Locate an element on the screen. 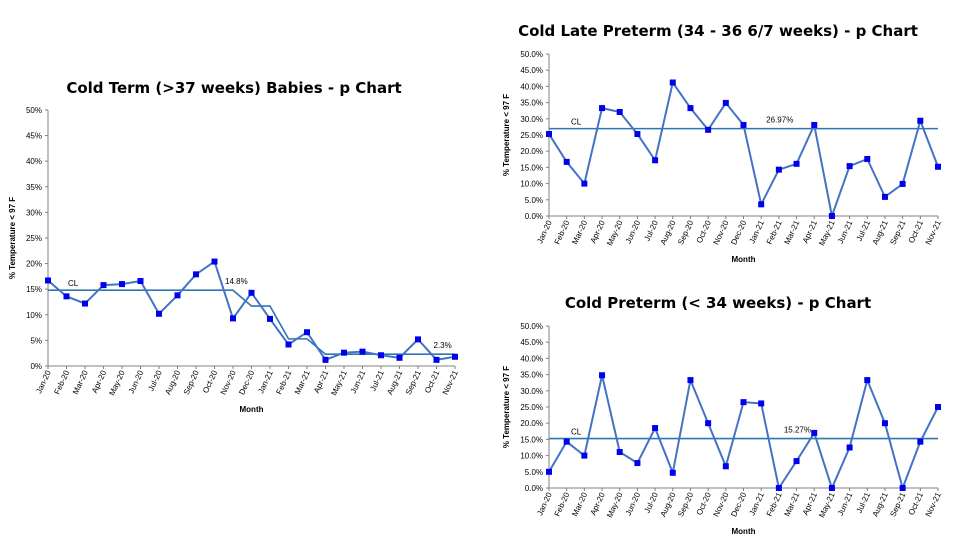 The image size is (970, 551). control-line-value-label: 2.3% is located at coordinates (443, 345).